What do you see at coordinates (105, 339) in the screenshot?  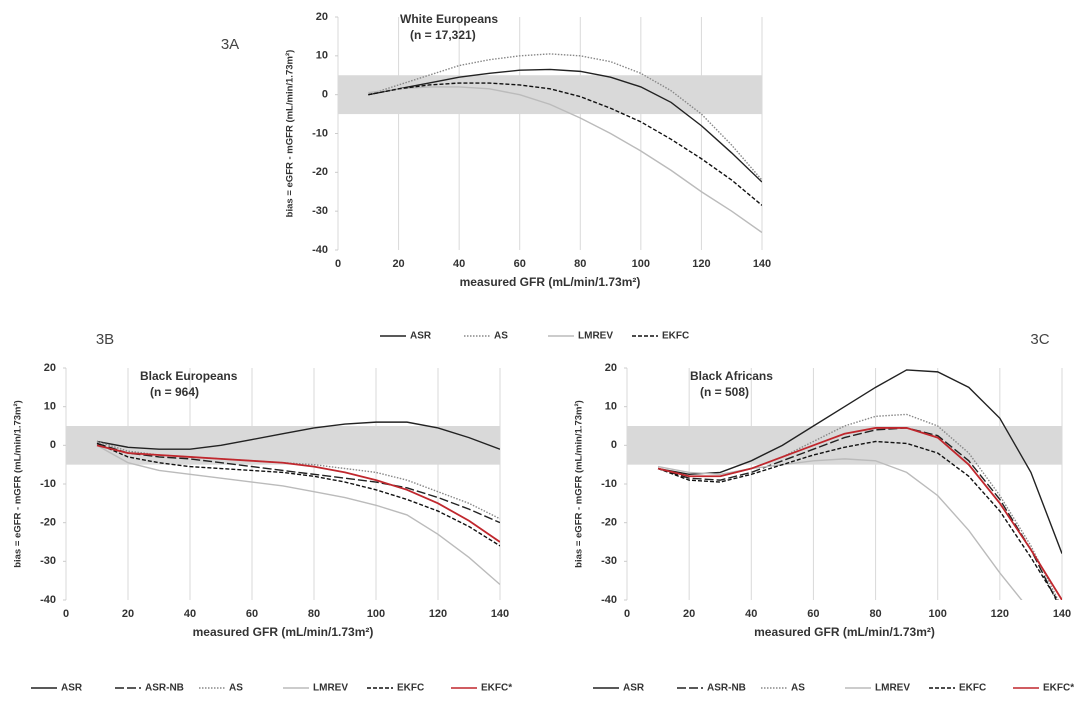 I see `panel-label: 3B` at bounding box center [105, 339].